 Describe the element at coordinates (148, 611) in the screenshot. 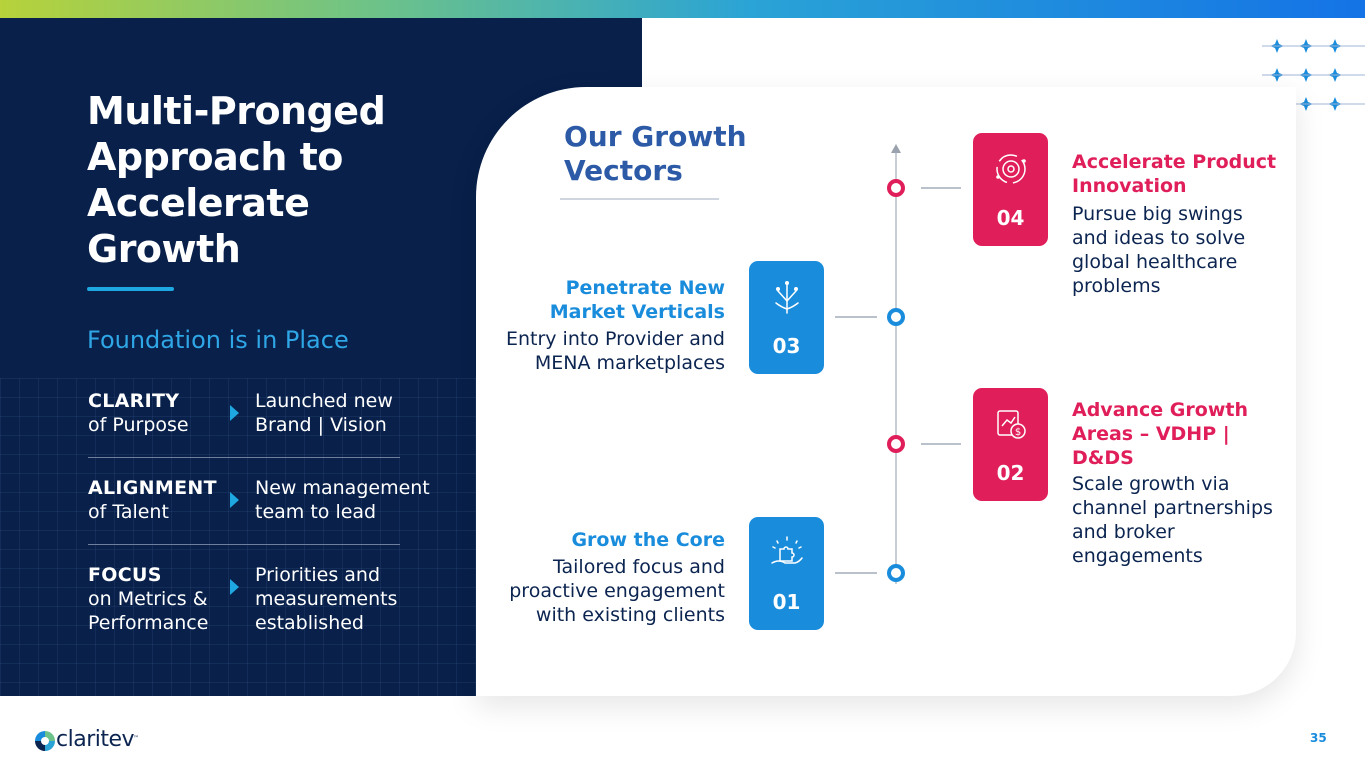

I see `row-key-rest: on Metrics & Performance` at that location.